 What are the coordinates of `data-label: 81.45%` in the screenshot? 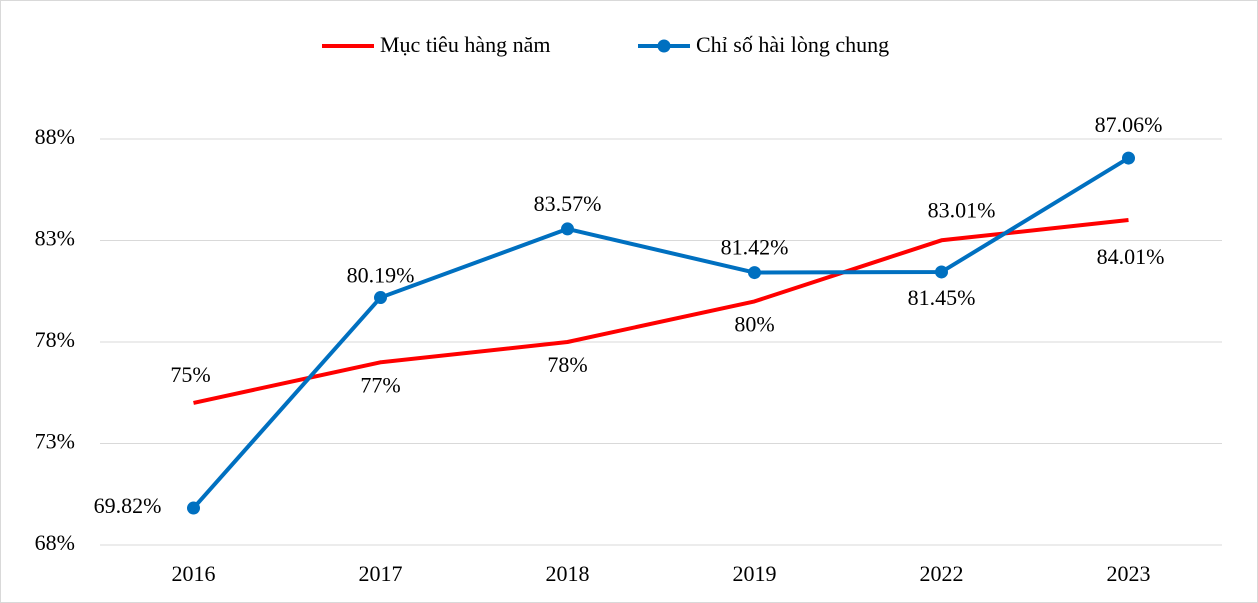 It's located at (942, 297).